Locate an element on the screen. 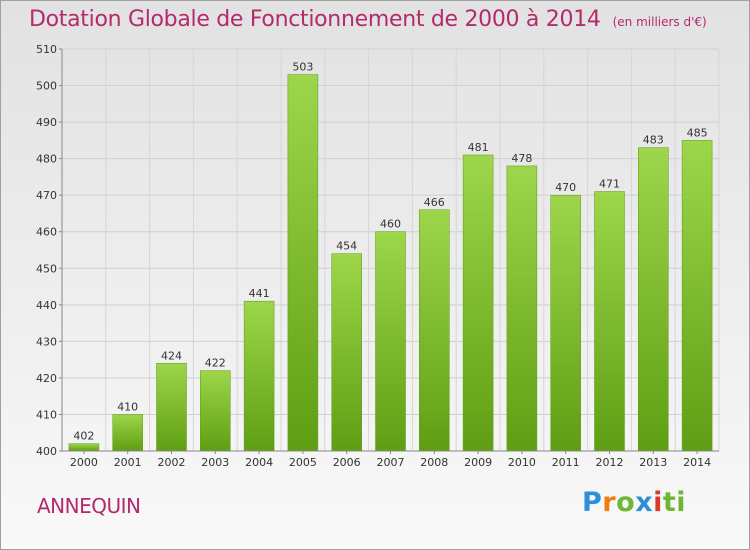  data-label: 402 is located at coordinates (83, 436).